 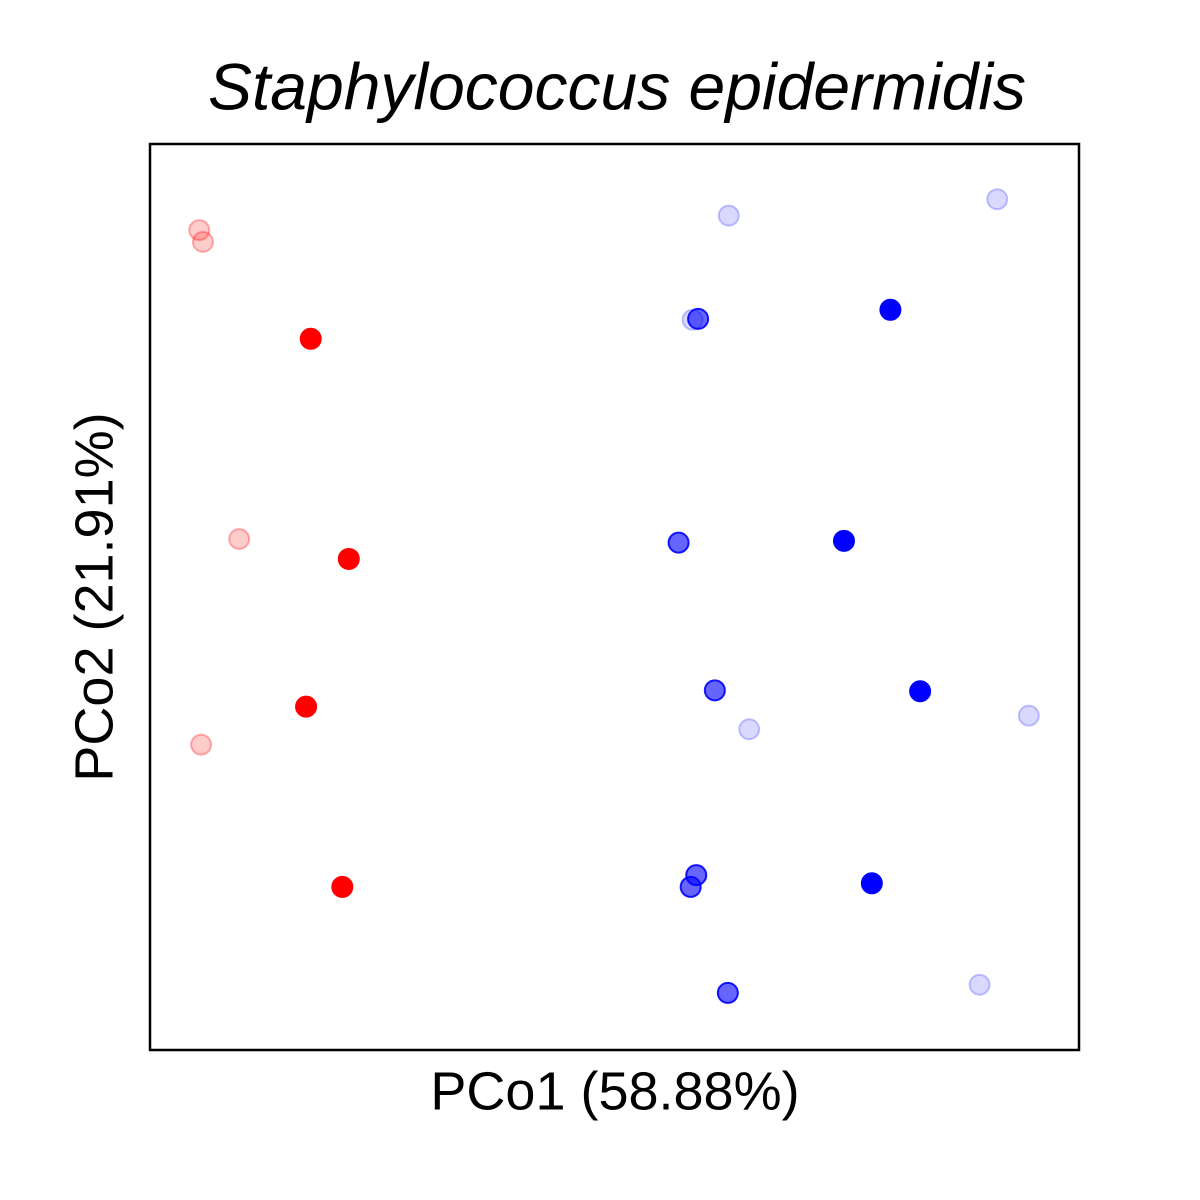 What do you see at coordinates (614, 1091) in the screenshot?
I see `x-axis-label: PCo1 (58.88%)` at bounding box center [614, 1091].